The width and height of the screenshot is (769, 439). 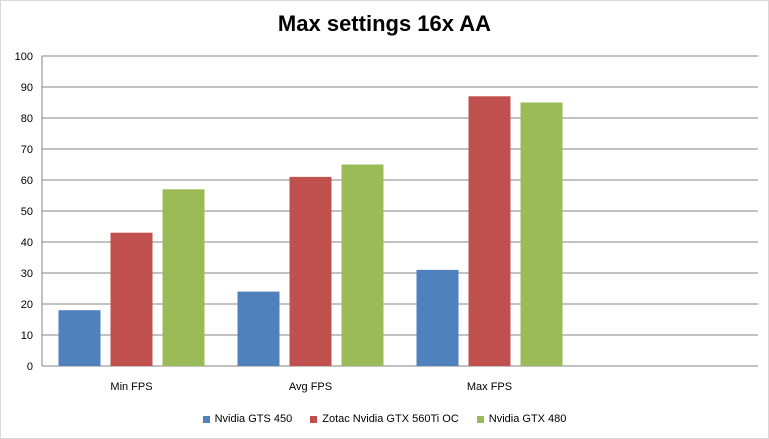 What do you see at coordinates (258, 328) in the screenshot?
I see `bar-nvidia-gts-450-avg-fps` at bounding box center [258, 328].